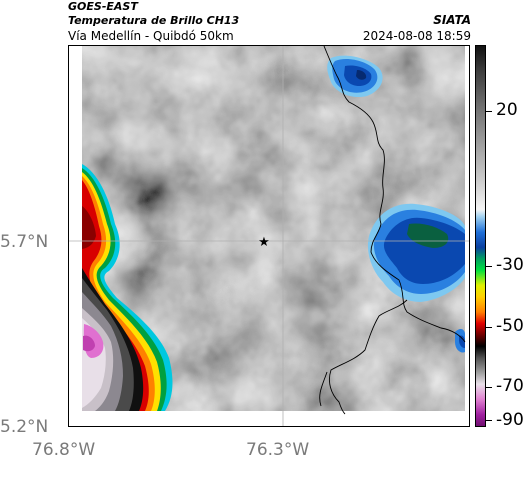  Describe the element at coordinates (507, 110) in the screenshot. I see `colorbar-label: 20` at that location.